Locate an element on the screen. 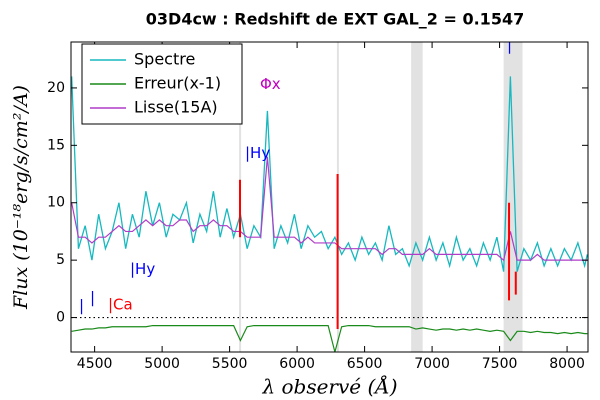  legend-label: Spectre is located at coordinates (164, 59).